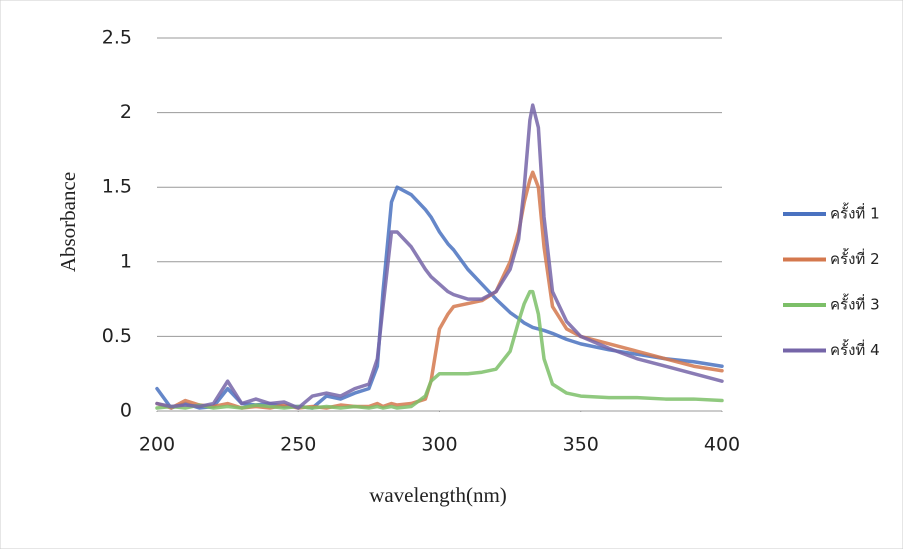 Image resolution: width=903 pixels, height=549 pixels. Describe the element at coordinates (117, 187) in the screenshot. I see `y-tick-label: 1.5` at that location.